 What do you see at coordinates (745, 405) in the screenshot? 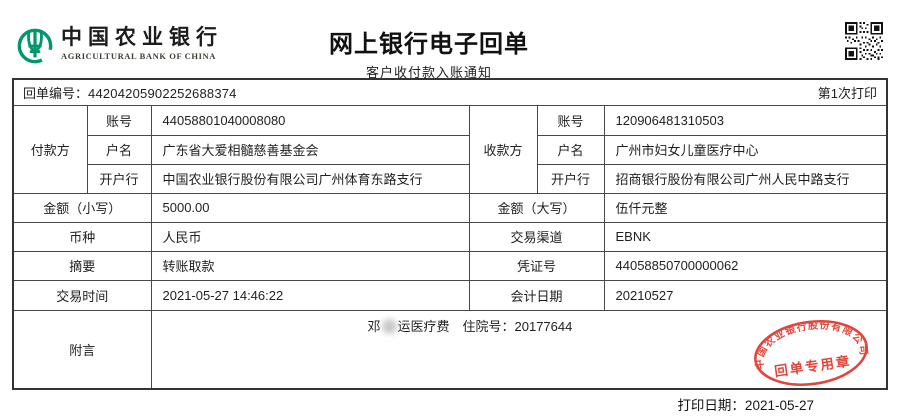
I see `print-date: 打印日期：2021-05-27` at bounding box center [745, 405].